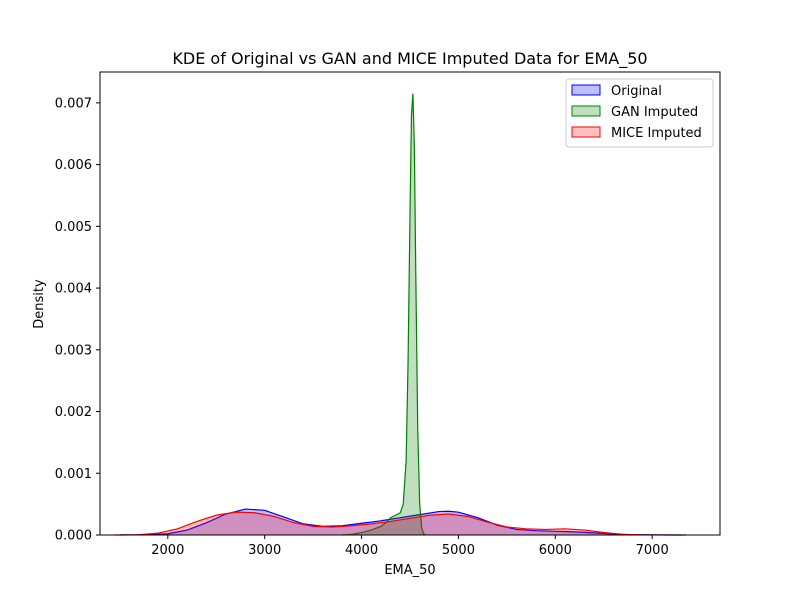 Image resolution: width=800 pixels, height=600 pixels. What do you see at coordinates (409, 570) in the screenshot?
I see `x-axis-label: EMA_50` at bounding box center [409, 570].